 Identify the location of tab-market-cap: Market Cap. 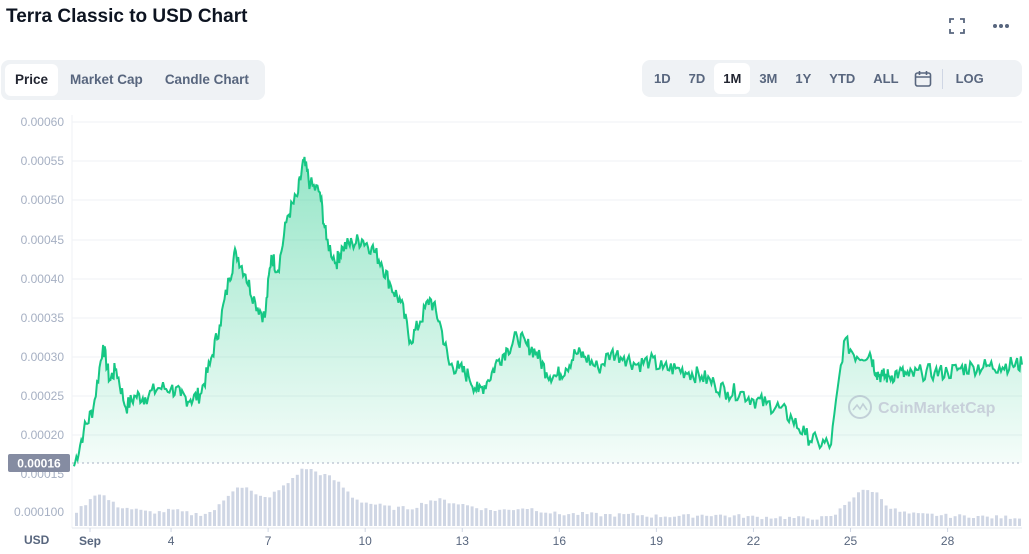
(106, 79).